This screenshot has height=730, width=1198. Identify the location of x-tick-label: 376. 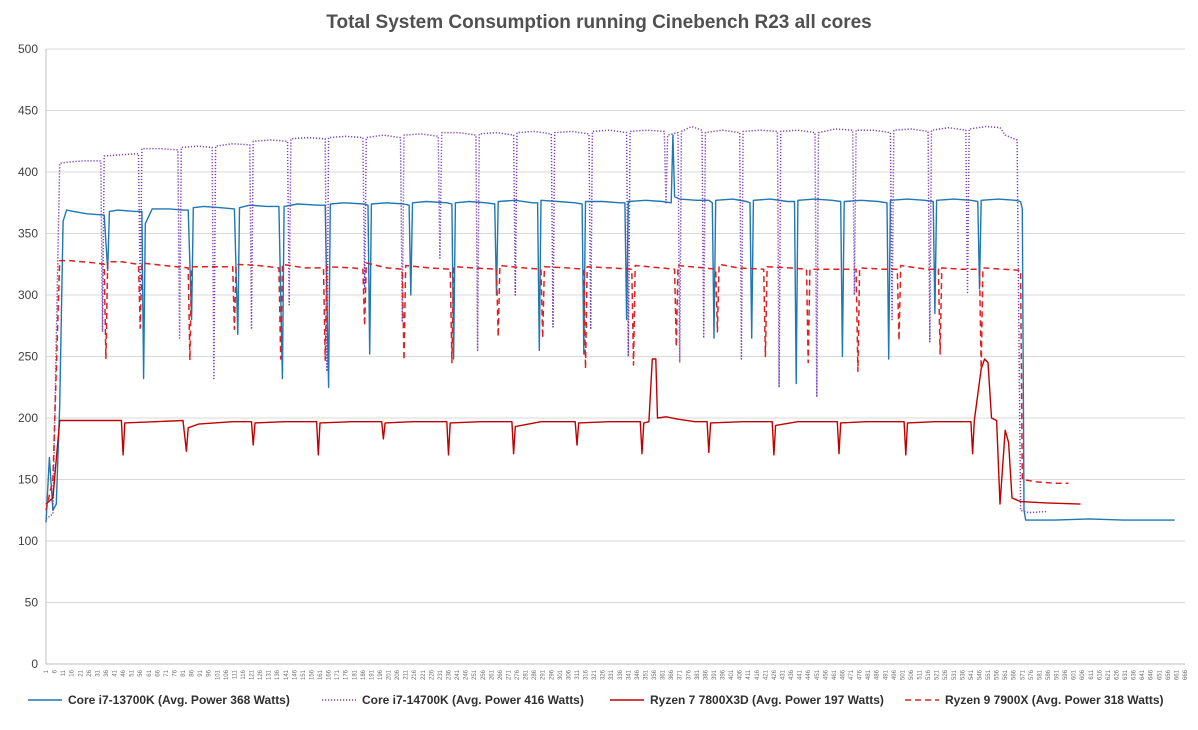
(689, 674).